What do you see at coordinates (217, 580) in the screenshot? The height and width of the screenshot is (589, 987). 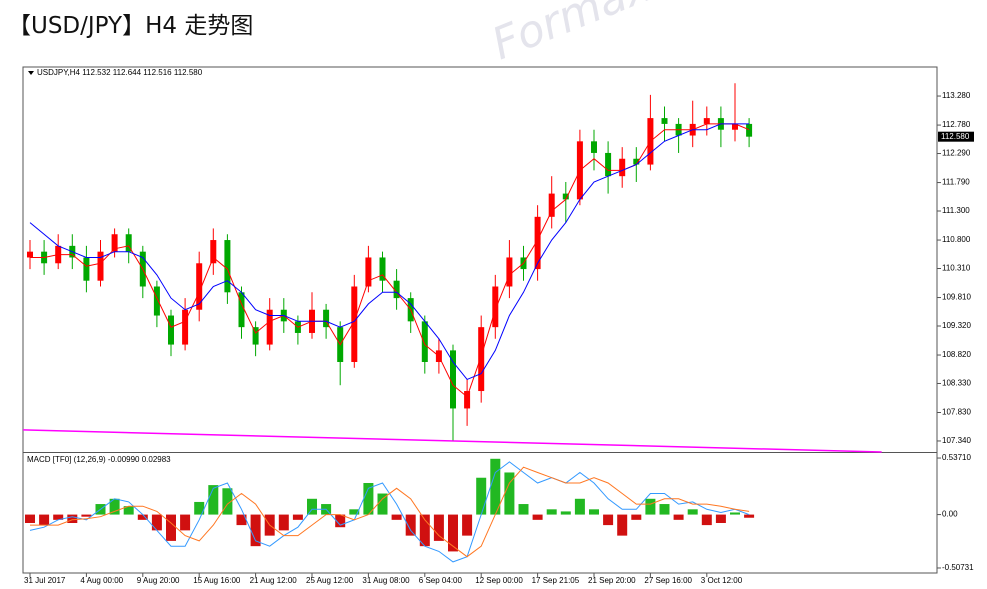 I see `x-tick-label: 15 Aug 16:00` at bounding box center [217, 580].